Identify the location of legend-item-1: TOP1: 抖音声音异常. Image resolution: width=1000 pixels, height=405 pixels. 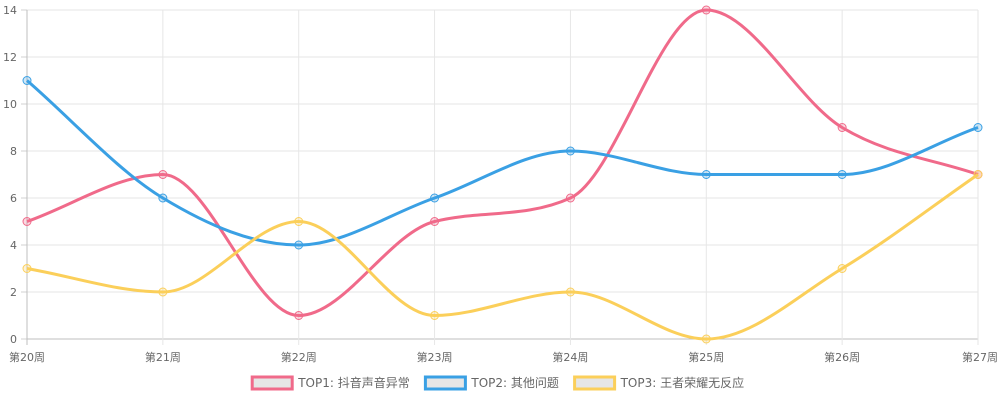
(331, 382).